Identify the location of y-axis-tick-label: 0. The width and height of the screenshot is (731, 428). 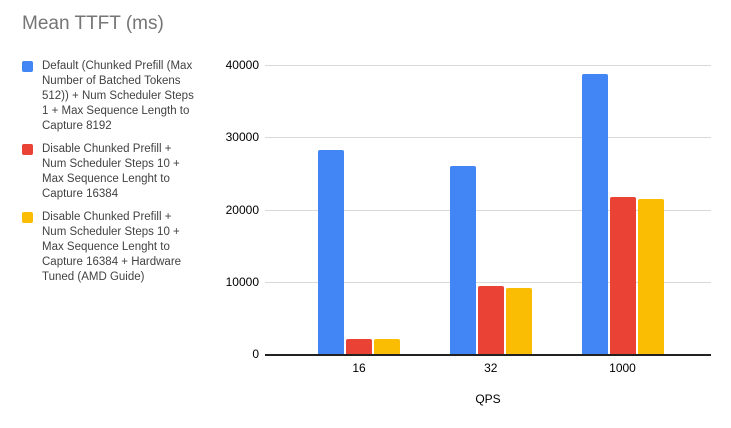
(255, 354).